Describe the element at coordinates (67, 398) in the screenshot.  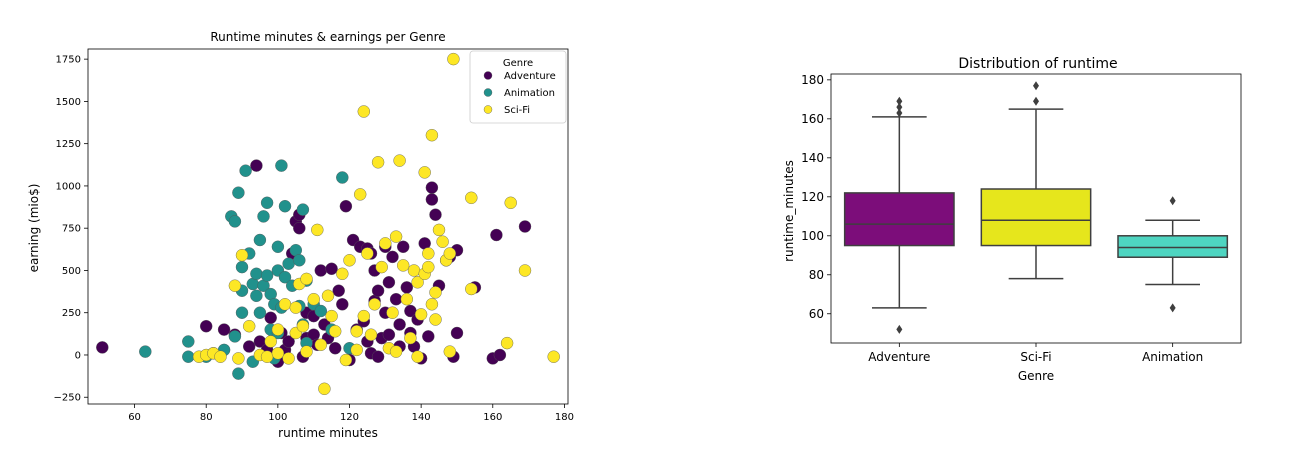
I see `y-tick-label: −250` at that location.